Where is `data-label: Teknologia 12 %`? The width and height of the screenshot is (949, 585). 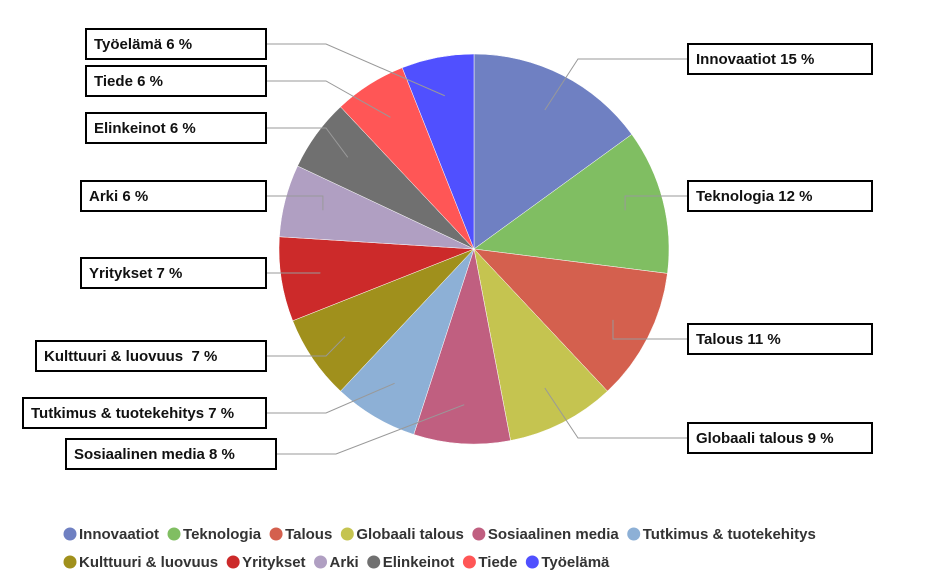
data-label: Teknologia 12 % is located at coordinates (754, 196).